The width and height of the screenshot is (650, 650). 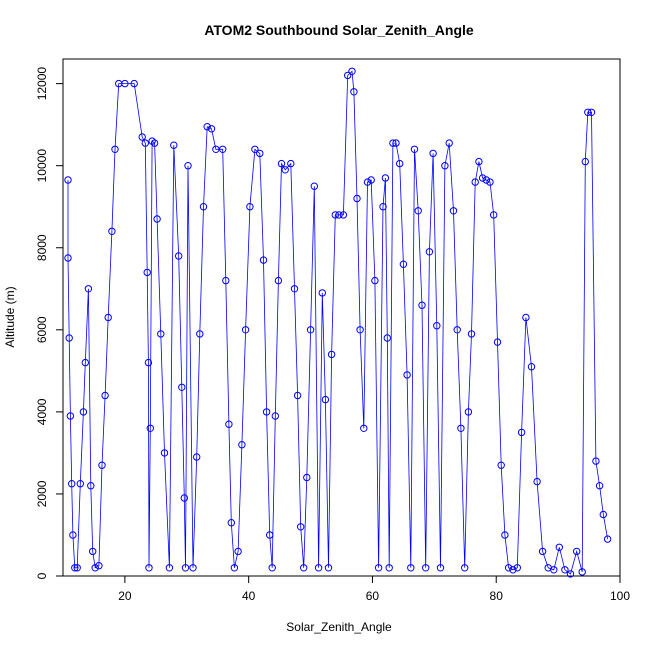 What do you see at coordinates (125, 596) in the screenshot?
I see `x-tick-label: 20` at bounding box center [125, 596].